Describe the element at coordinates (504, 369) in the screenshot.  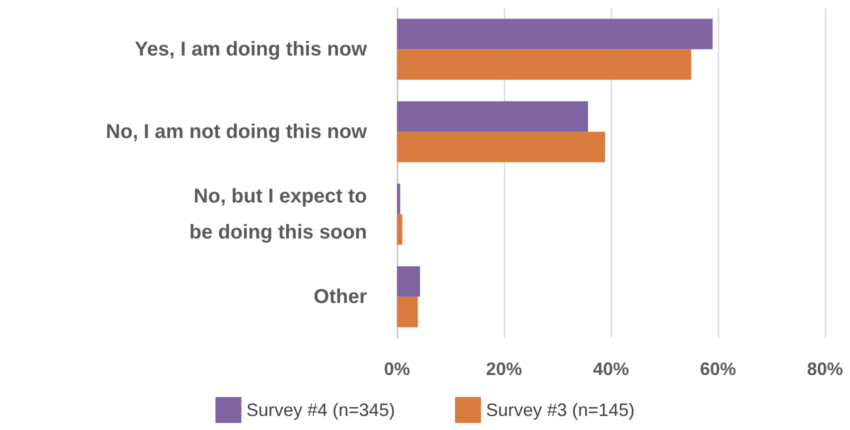
I see `x-tick-label: 20%` at that location.